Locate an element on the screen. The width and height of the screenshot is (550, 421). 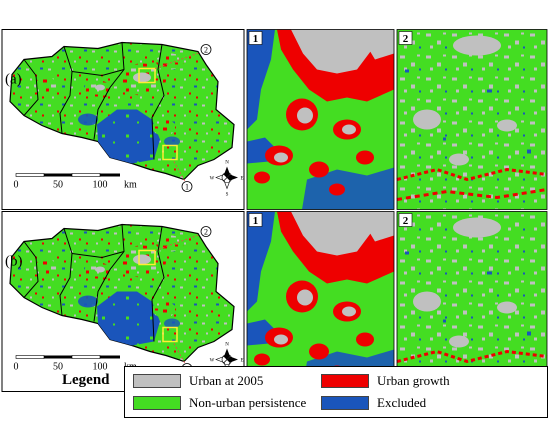
legend-title: Legend is located at coordinates (86, 380).